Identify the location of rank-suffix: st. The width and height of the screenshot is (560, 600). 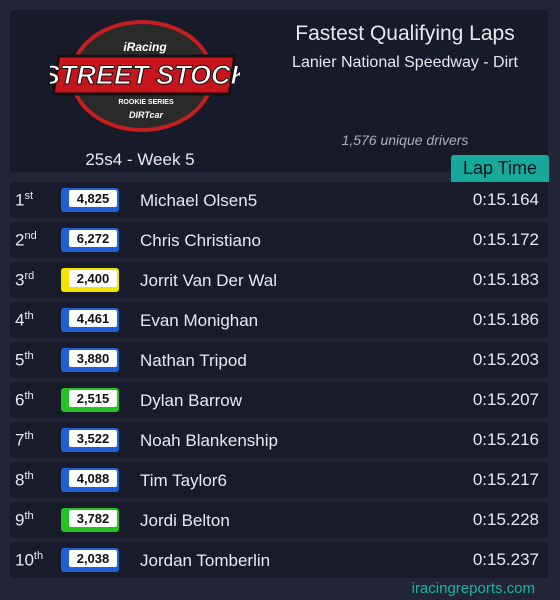
(29, 196).